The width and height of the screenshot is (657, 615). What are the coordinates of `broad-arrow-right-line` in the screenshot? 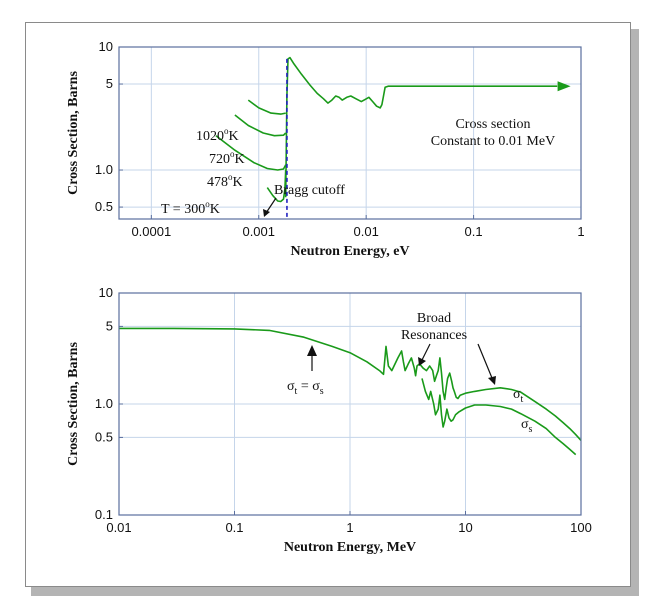 It's located at (485, 361).